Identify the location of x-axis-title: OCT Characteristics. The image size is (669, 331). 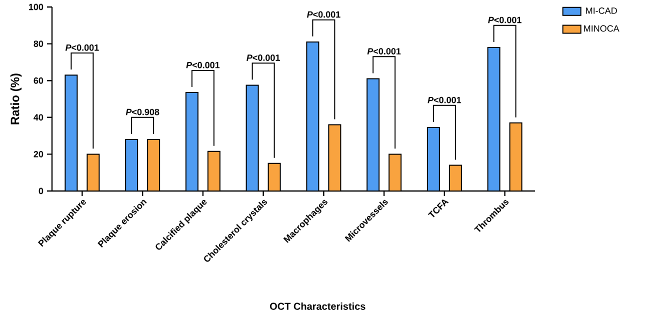
(318, 306).